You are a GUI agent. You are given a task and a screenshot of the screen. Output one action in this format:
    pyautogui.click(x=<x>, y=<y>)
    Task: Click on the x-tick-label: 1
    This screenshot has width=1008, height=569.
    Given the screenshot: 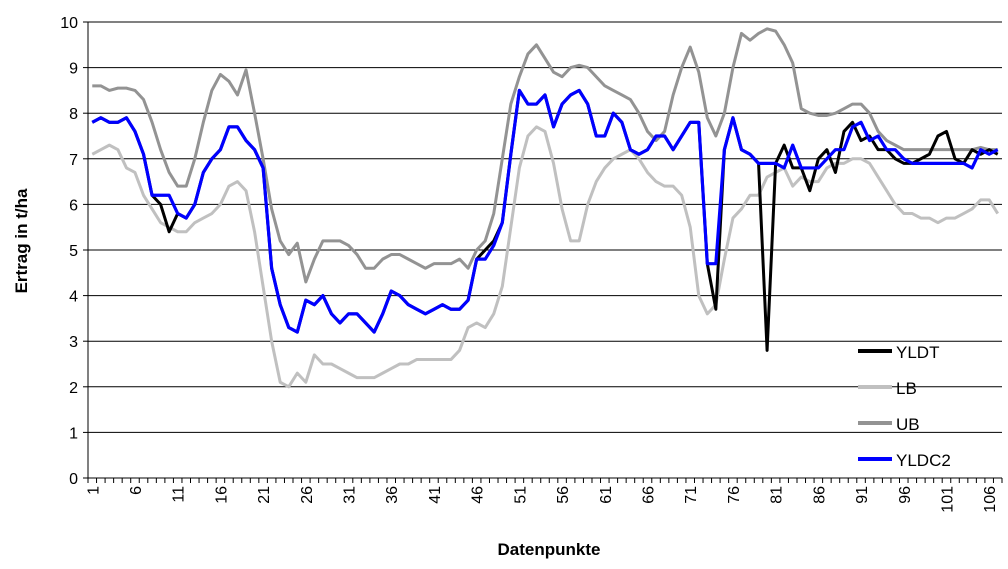 What is the action you would take?
    pyautogui.click(x=93, y=490)
    